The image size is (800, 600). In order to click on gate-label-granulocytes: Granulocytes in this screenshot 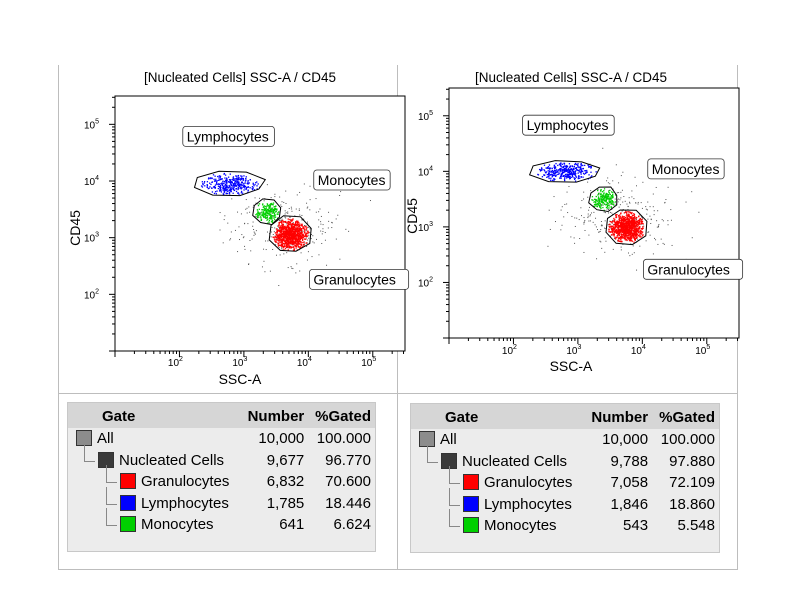, I will do `click(354, 279)`.